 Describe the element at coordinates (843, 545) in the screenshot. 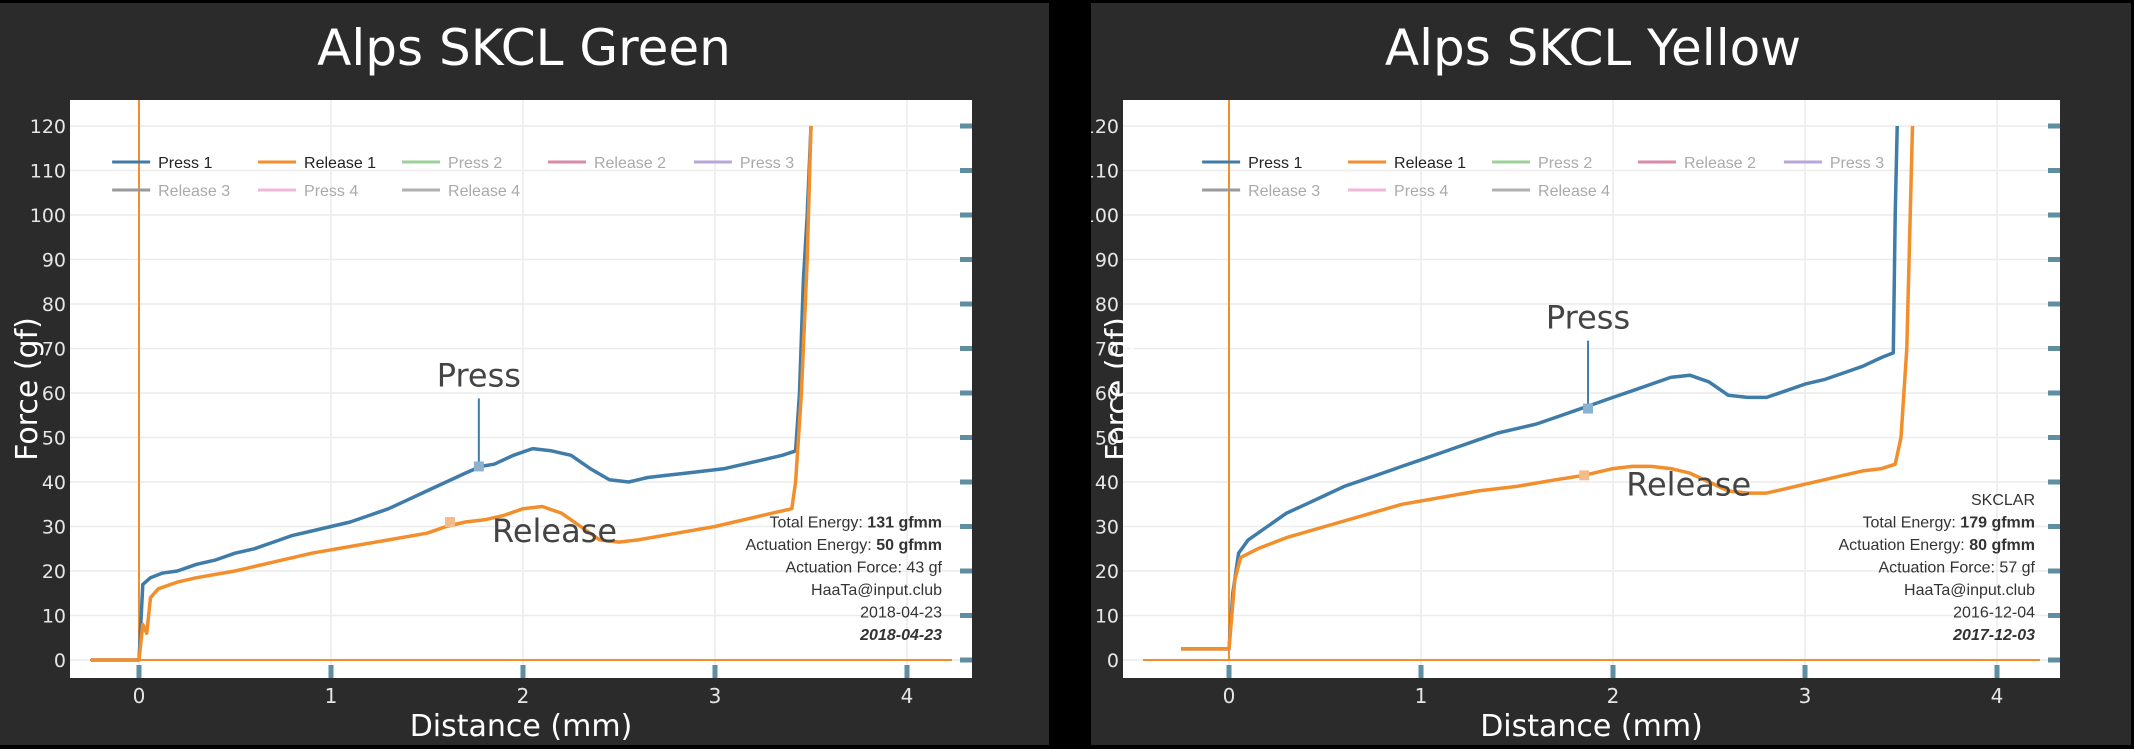

I see `info-line: Actuation Energy: 50 gfmm` at that location.